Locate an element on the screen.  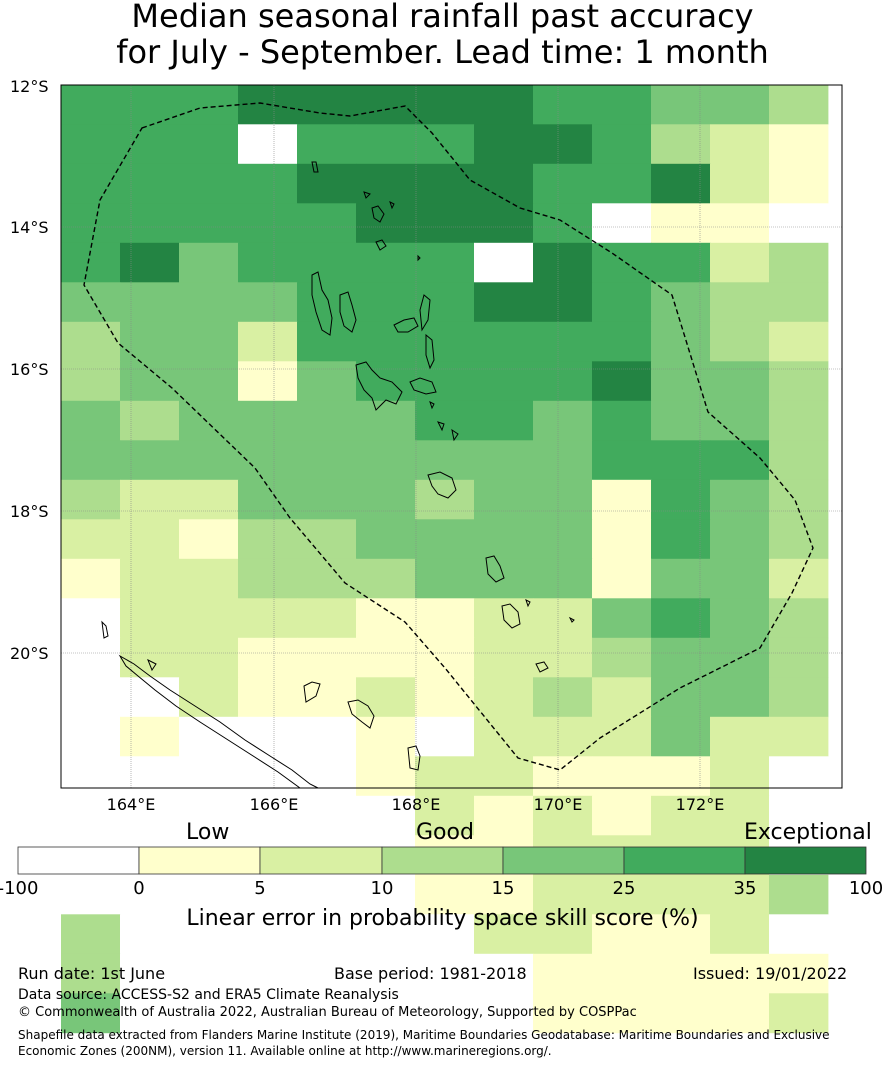
colorbar-tick: 0 is located at coordinates (139, 888).